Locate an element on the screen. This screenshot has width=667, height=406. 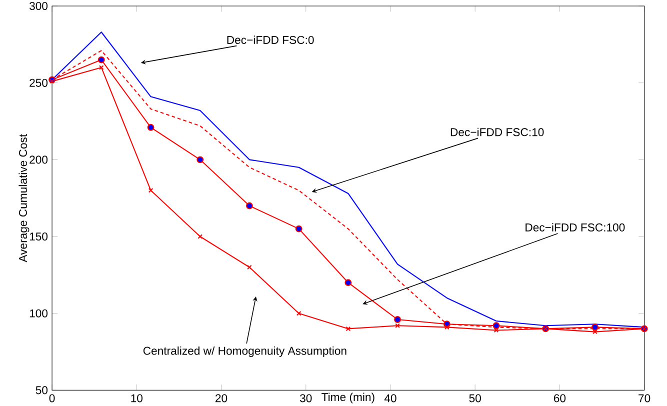
x-tick-label: 20 is located at coordinates (222, 398).